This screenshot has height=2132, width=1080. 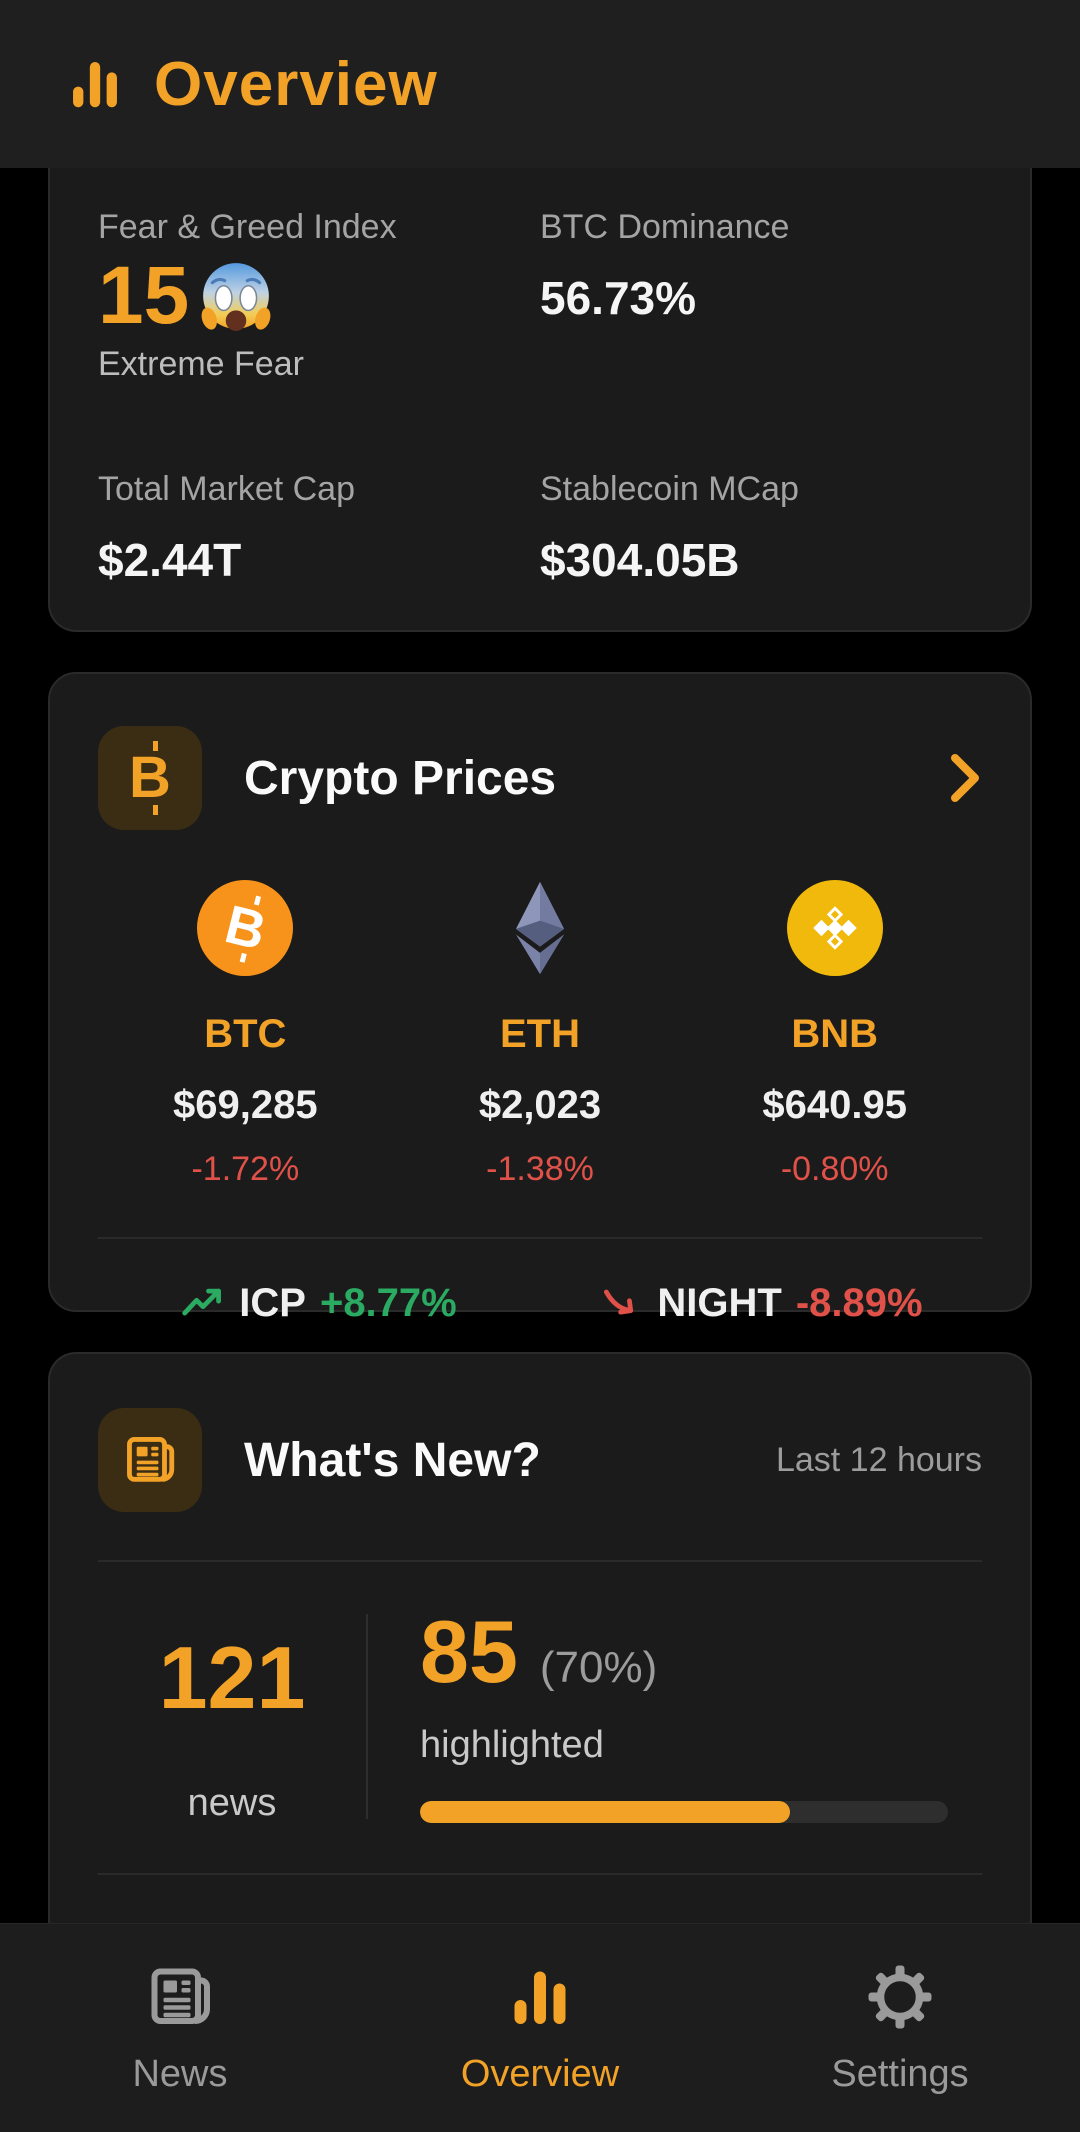 I want to click on whats-new-header: What's New? Last 12 hours, so click(x=540, y=1460).